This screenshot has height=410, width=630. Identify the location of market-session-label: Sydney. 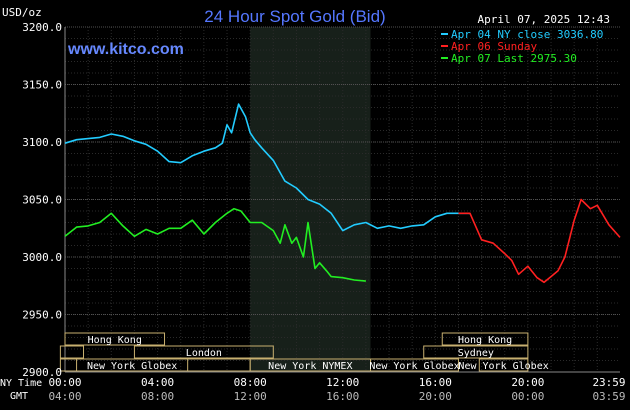
(476, 353).